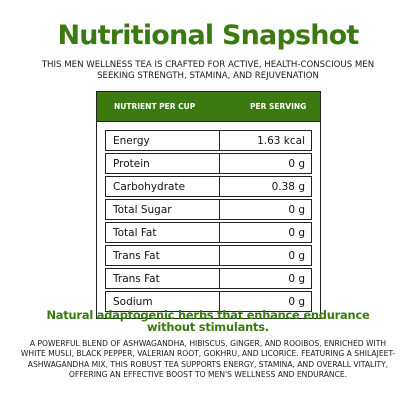  What do you see at coordinates (288, 186) in the screenshot?
I see `nutrient-value: 0.38 g` at bounding box center [288, 186].